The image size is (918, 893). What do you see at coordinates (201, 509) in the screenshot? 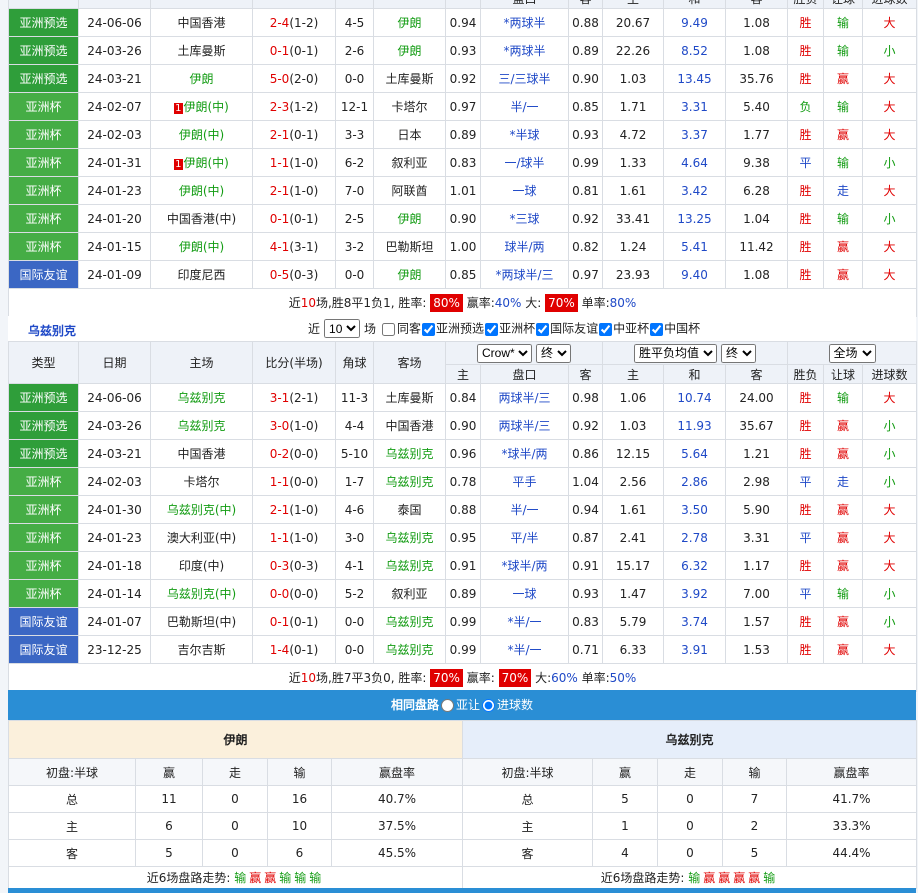
I see `cell-home: 乌兹别克(中)` at bounding box center [201, 509].